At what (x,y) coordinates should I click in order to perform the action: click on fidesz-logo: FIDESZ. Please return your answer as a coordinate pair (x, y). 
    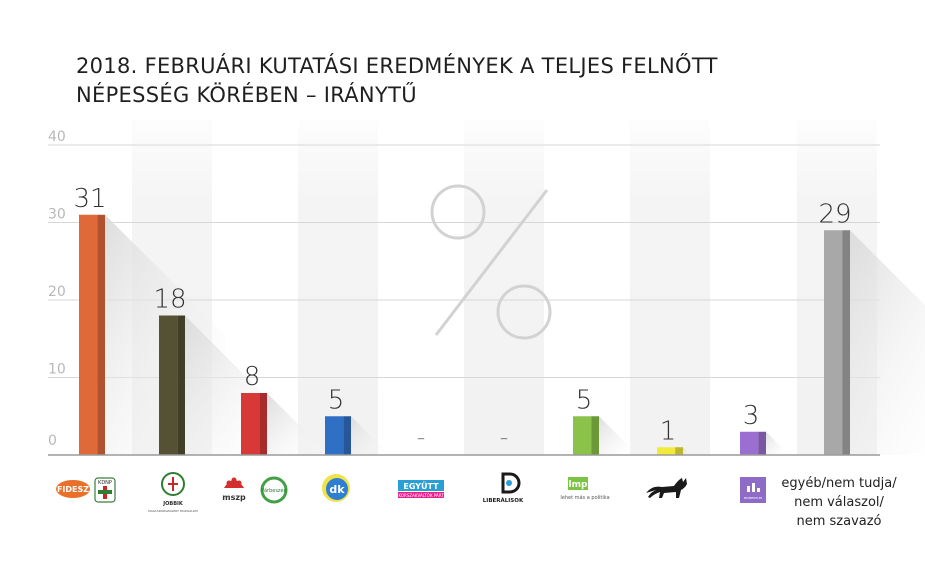
    Looking at the image, I should click on (73, 489).